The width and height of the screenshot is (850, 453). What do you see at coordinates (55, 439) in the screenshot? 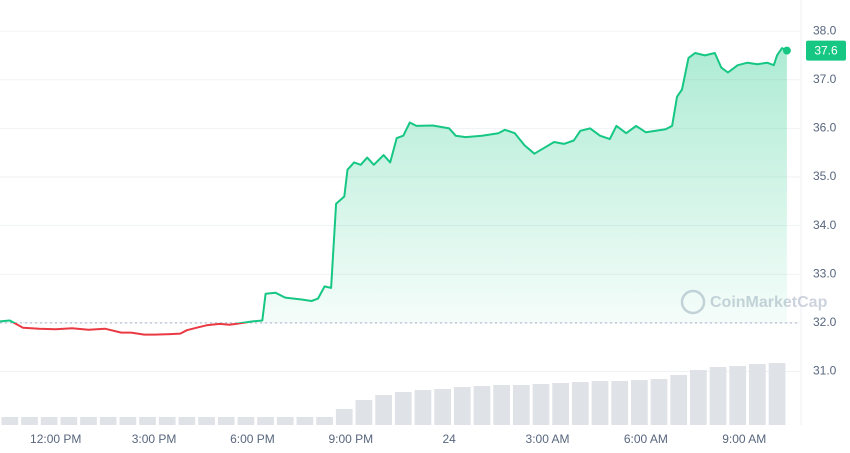
I see `x-tick-label: 12:00 PM` at bounding box center [55, 439].